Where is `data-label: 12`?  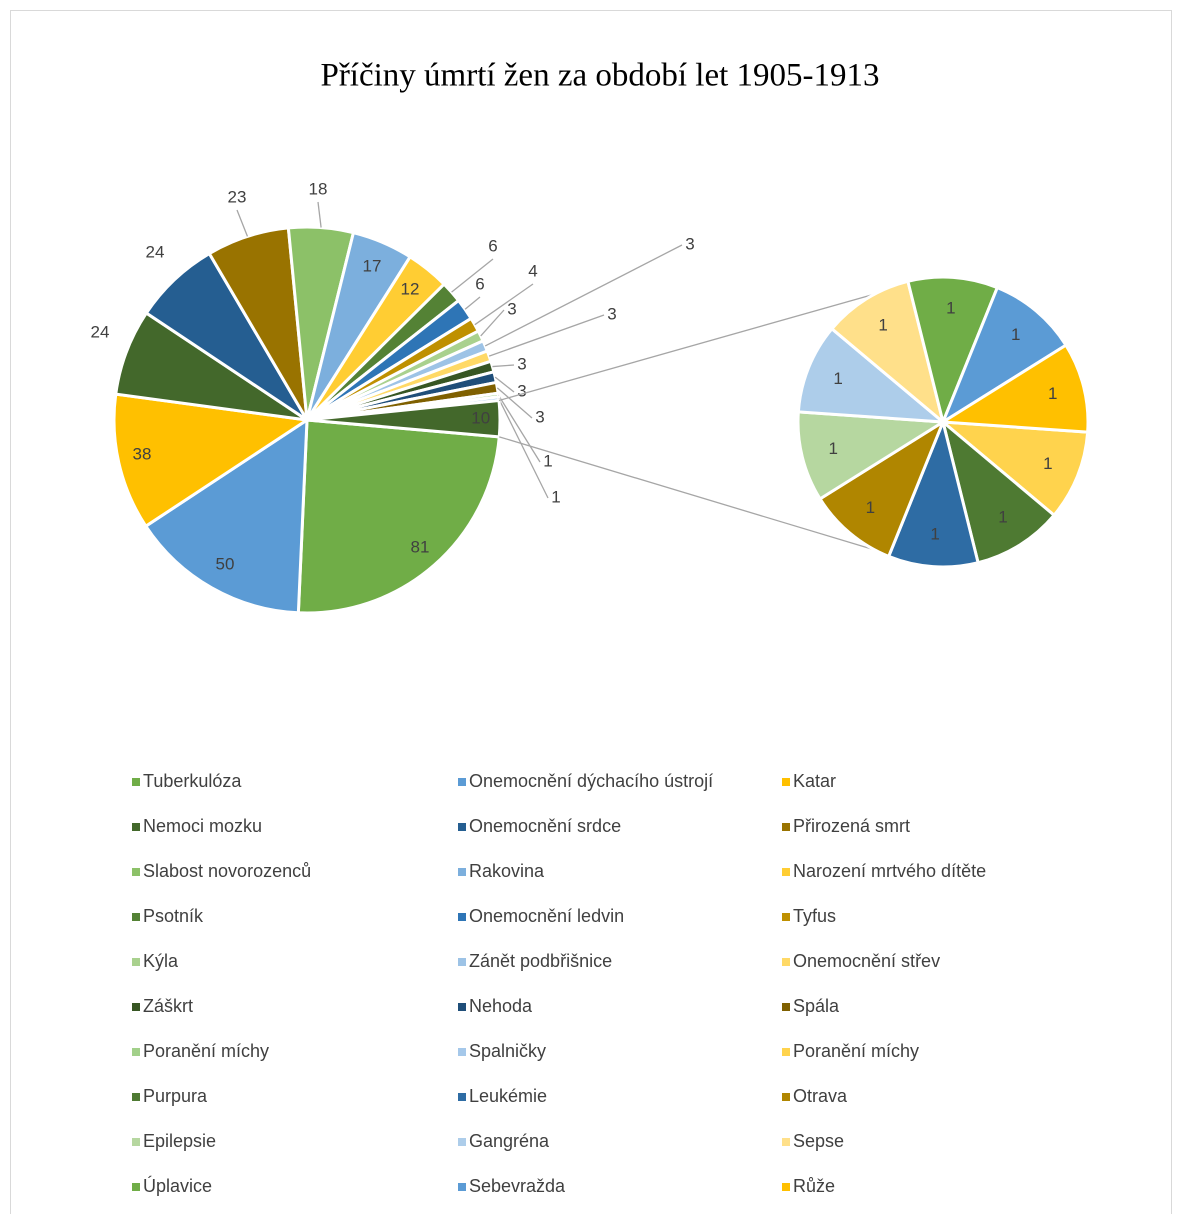
data-label: 12 is located at coordinates (410, 288).